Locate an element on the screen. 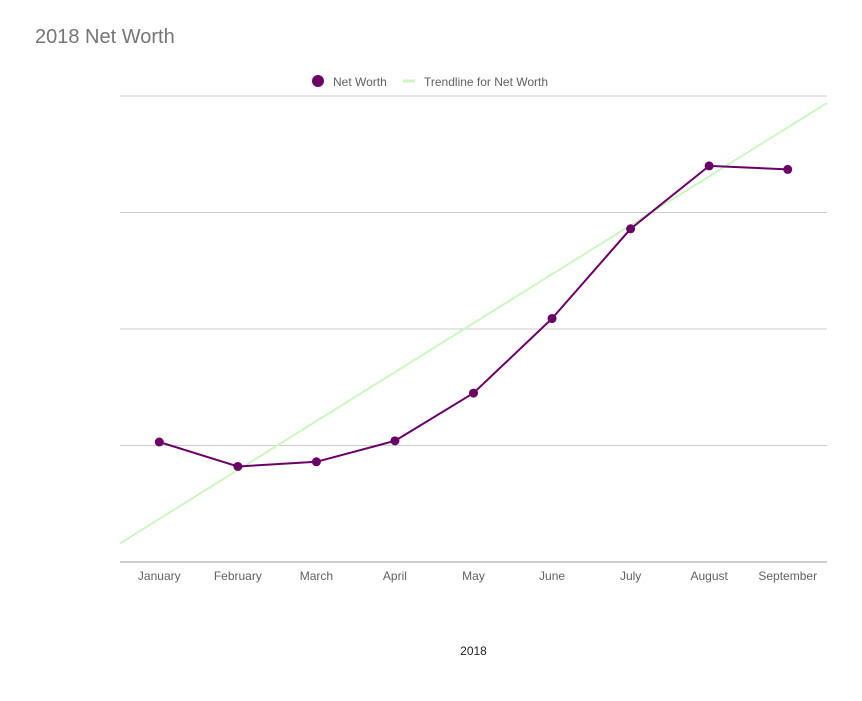 The height and width of the screenshot is (701, 862). data-point-june is located at coordinates (552, 319).